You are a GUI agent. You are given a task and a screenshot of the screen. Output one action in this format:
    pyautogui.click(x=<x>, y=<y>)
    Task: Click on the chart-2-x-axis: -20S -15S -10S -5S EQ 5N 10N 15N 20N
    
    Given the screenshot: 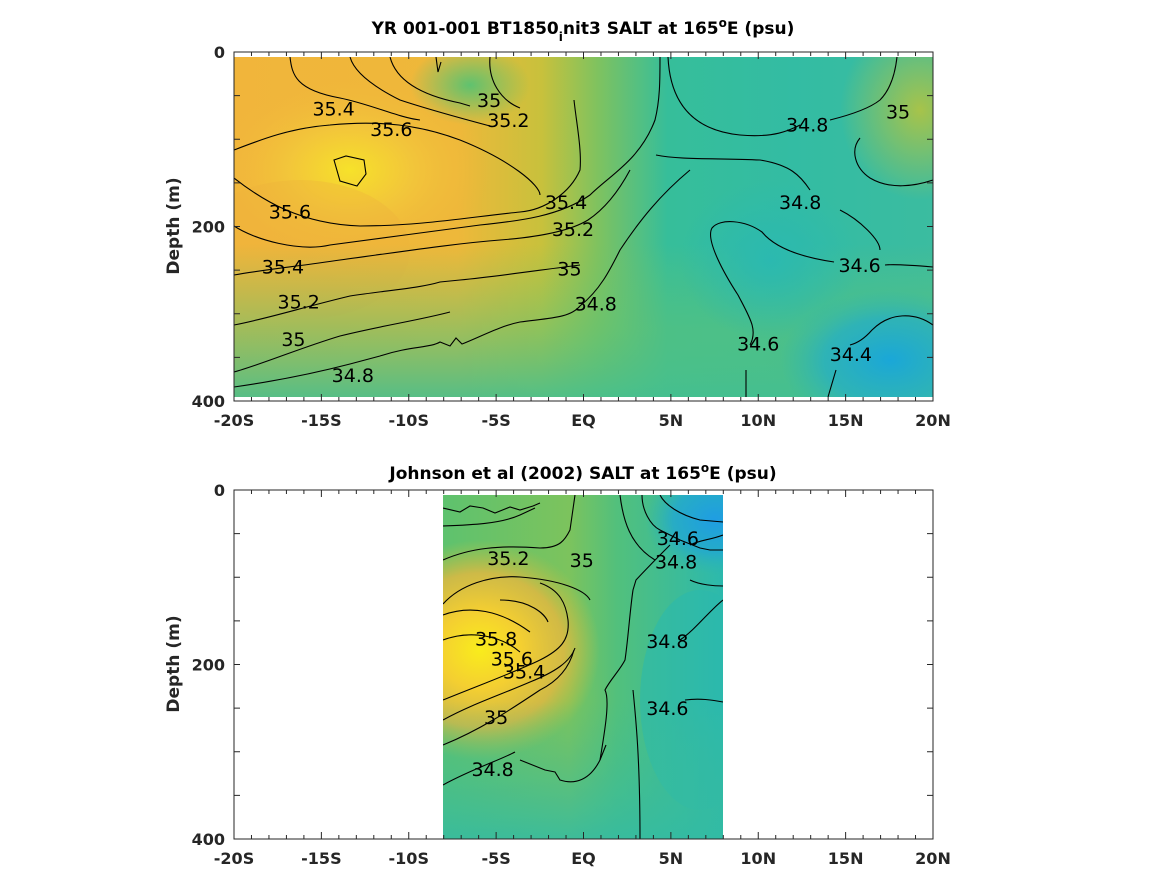 What is the action you would take?
    pyautogui.click(x=582, y=858)
    